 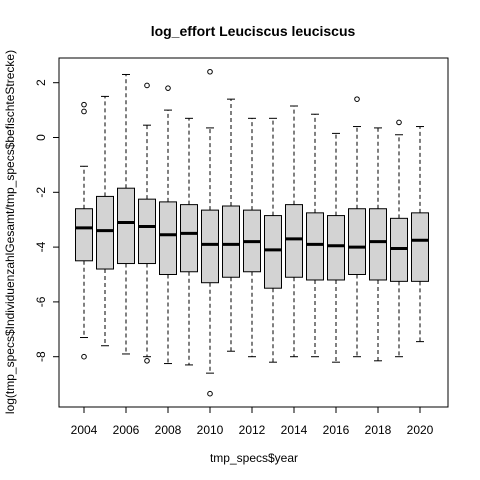 I want to click on box-2020, so click(x=420, y=234).